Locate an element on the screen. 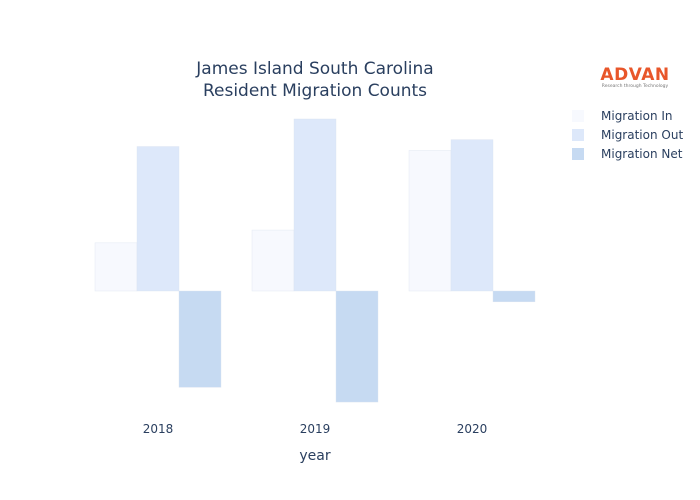  bar-migration-out-2019 is located at coordinates (315, 205).